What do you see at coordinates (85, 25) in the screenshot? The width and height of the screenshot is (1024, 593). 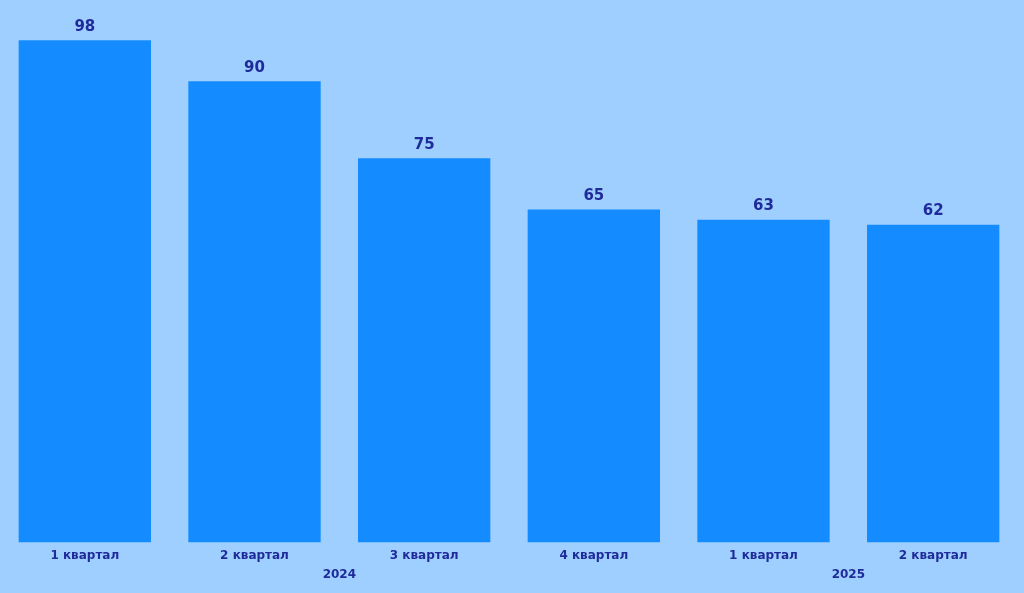 I see `data-label: 98` at bounding box center [85, 25].